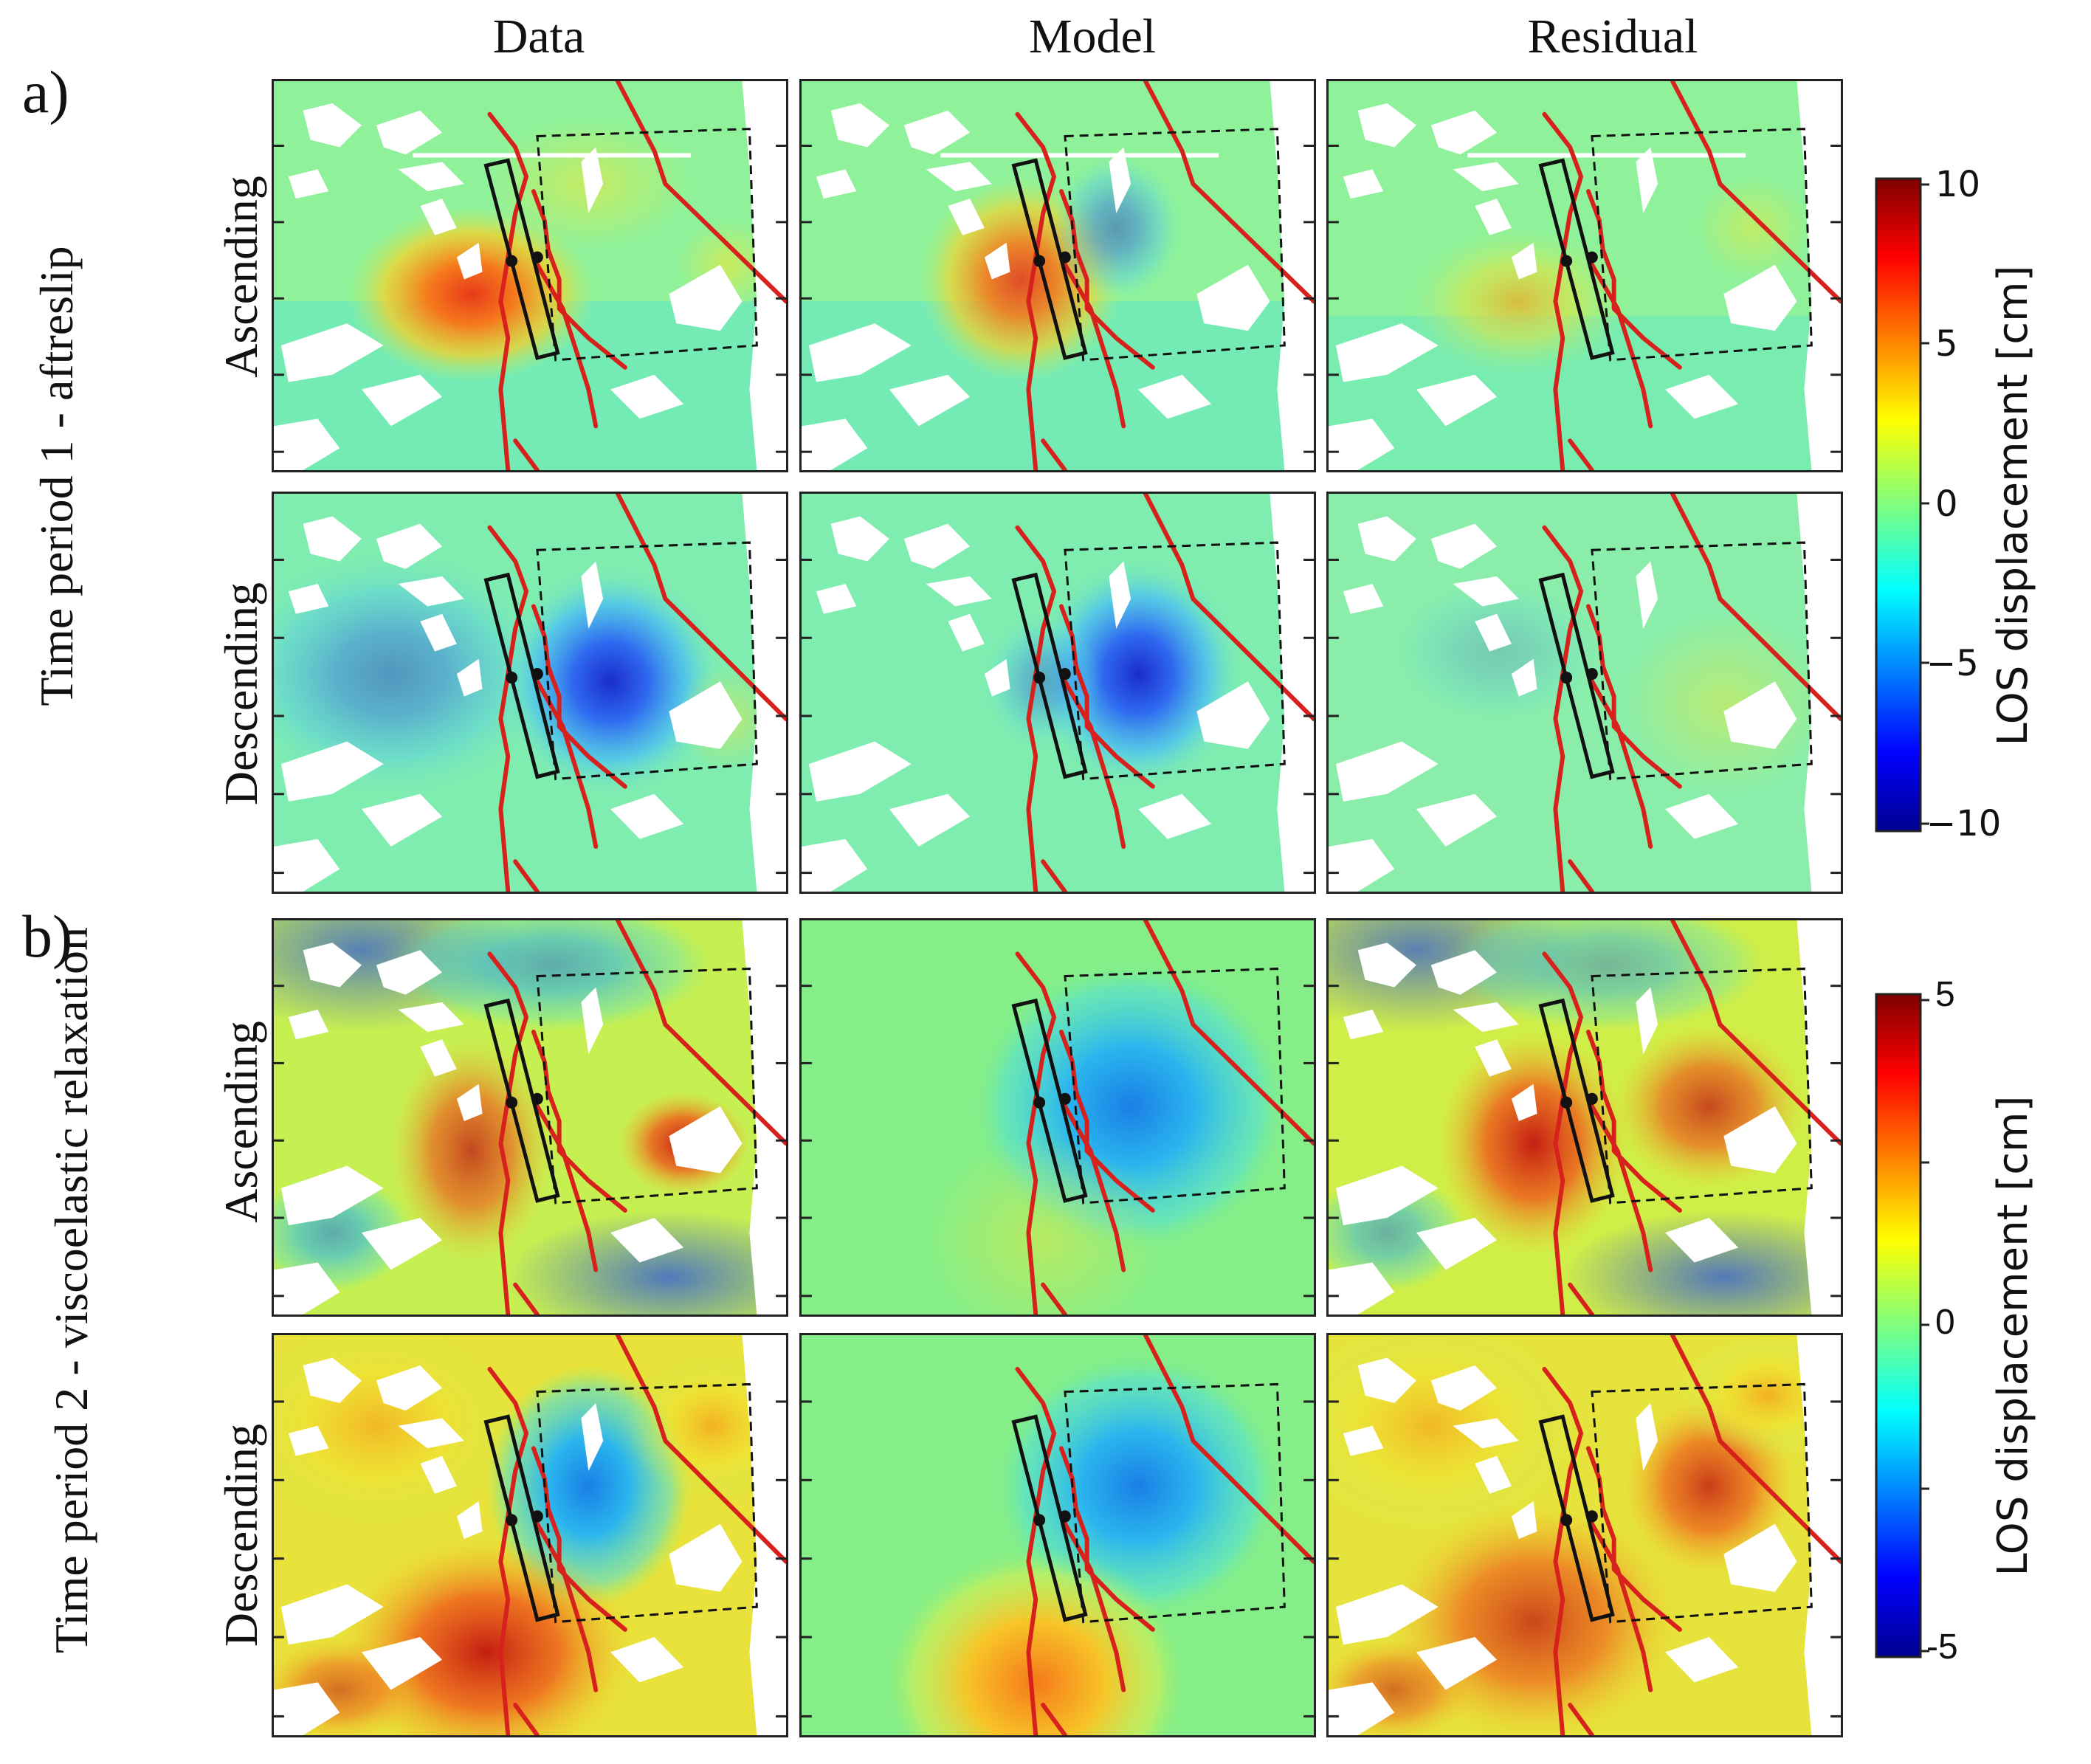 The height and width of the screenshot is (1764, 2091). I want to click on panel-b-ascending-residual, so click(1584, 1117).